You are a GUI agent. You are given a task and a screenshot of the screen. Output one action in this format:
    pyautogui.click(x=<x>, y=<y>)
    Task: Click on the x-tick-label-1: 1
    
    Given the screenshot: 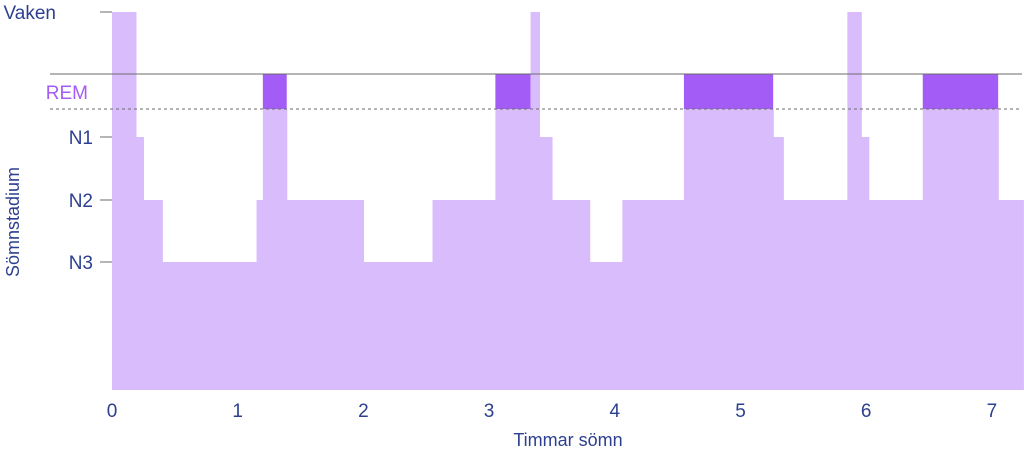 What is the action you would take?
    pyautogui.click(x=237, y=411)
    